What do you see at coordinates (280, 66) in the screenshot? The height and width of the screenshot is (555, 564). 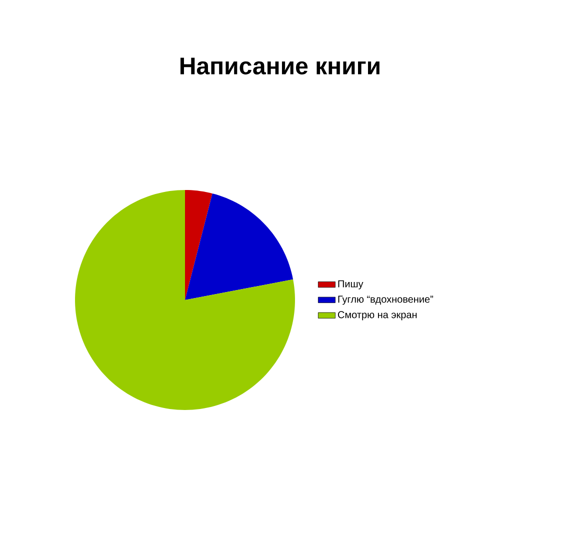 I see `chart-title: Написание книги` at bounding box center [280, 66].